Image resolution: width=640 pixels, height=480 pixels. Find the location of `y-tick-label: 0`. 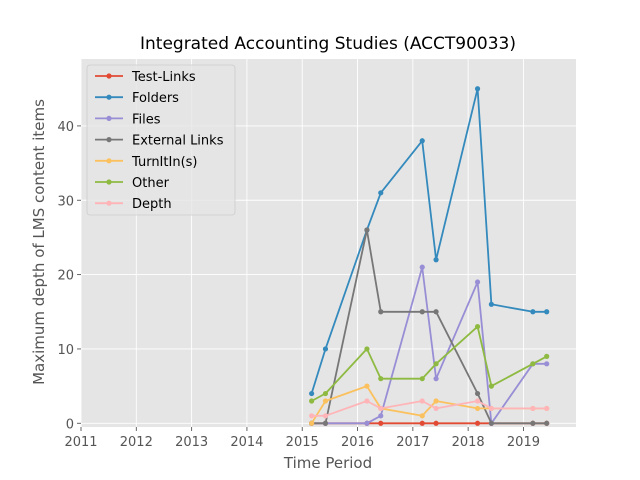

y-tick-label: 0 is located at coordinates (70, 424).